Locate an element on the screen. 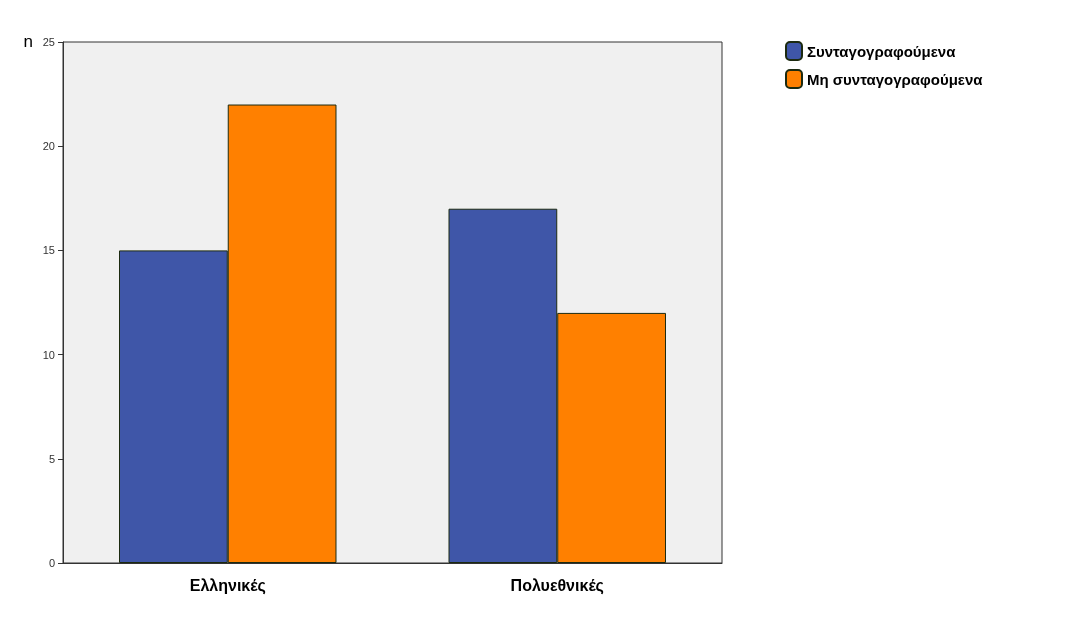  x-tick-label: Πολυεθνικές is located at coordinates (557, 585).